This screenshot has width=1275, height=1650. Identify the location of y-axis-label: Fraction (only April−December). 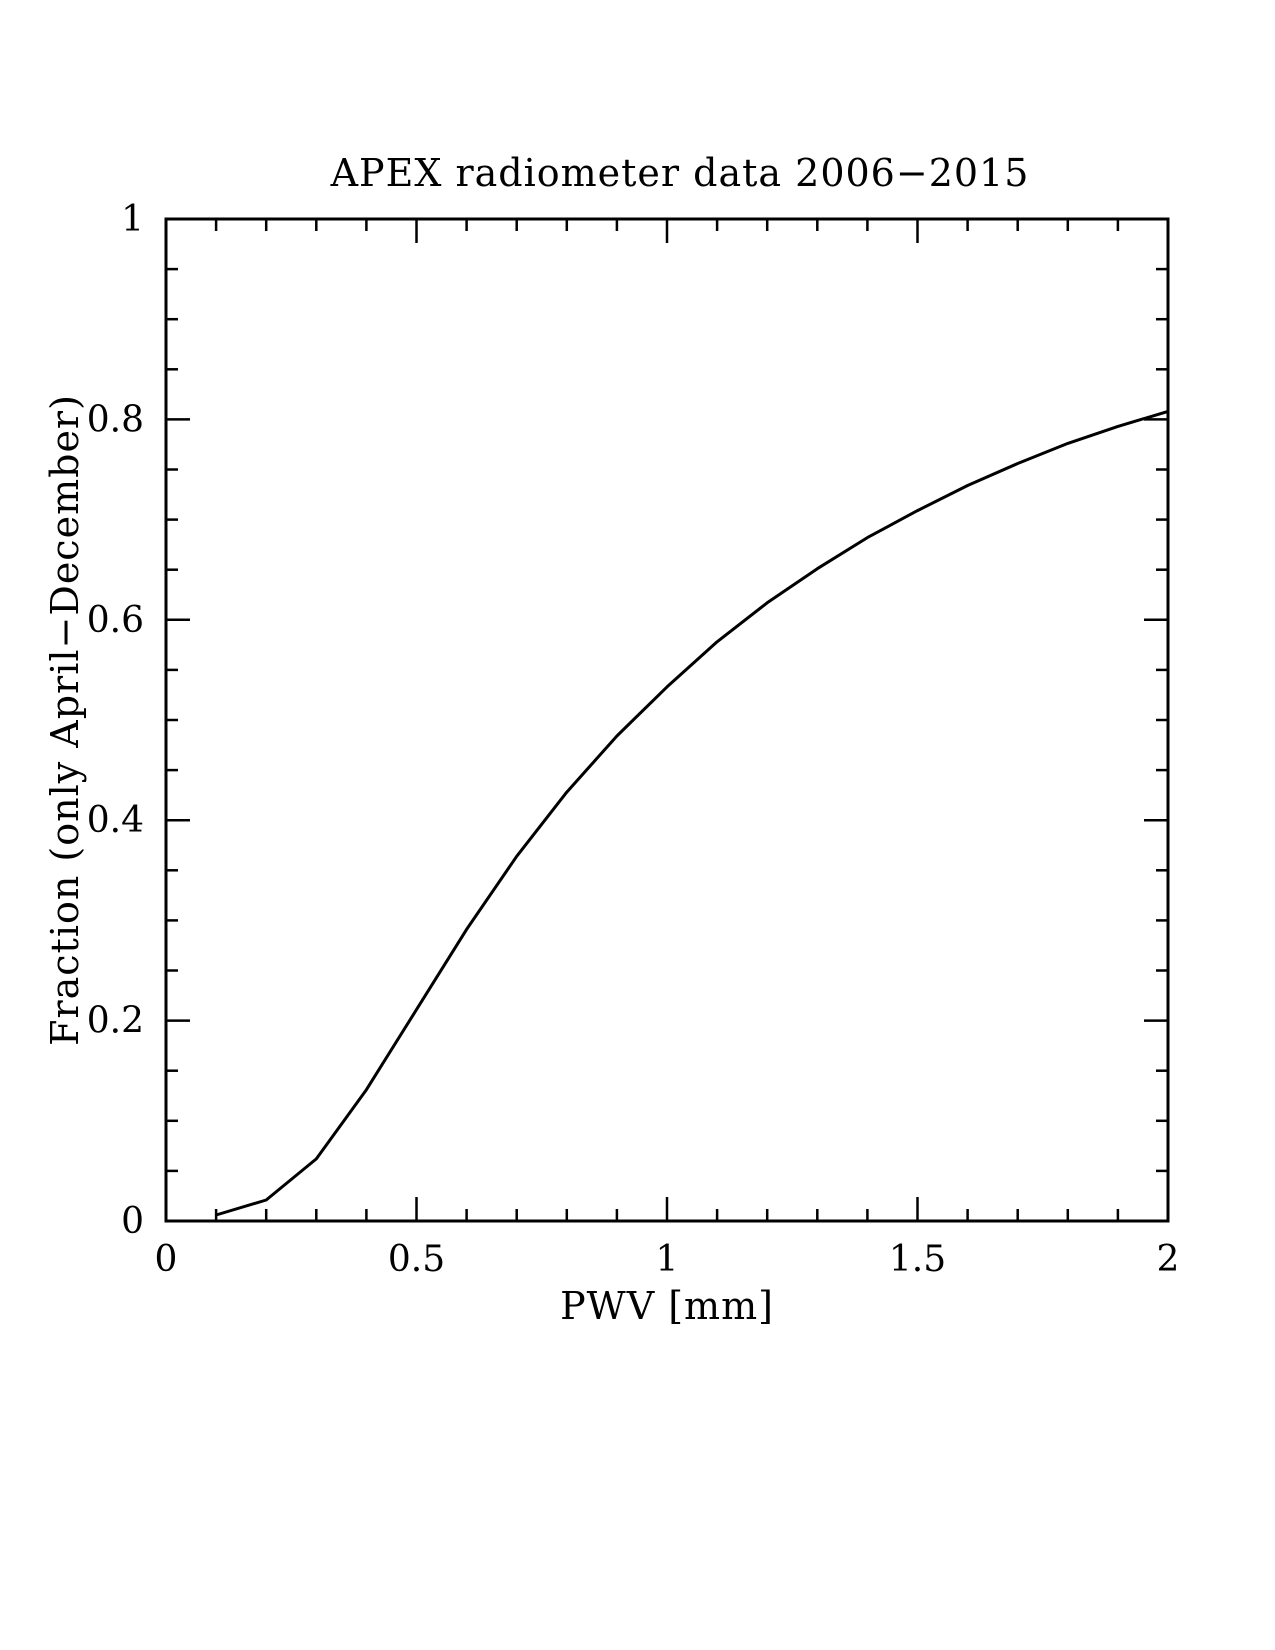
(65, 720).